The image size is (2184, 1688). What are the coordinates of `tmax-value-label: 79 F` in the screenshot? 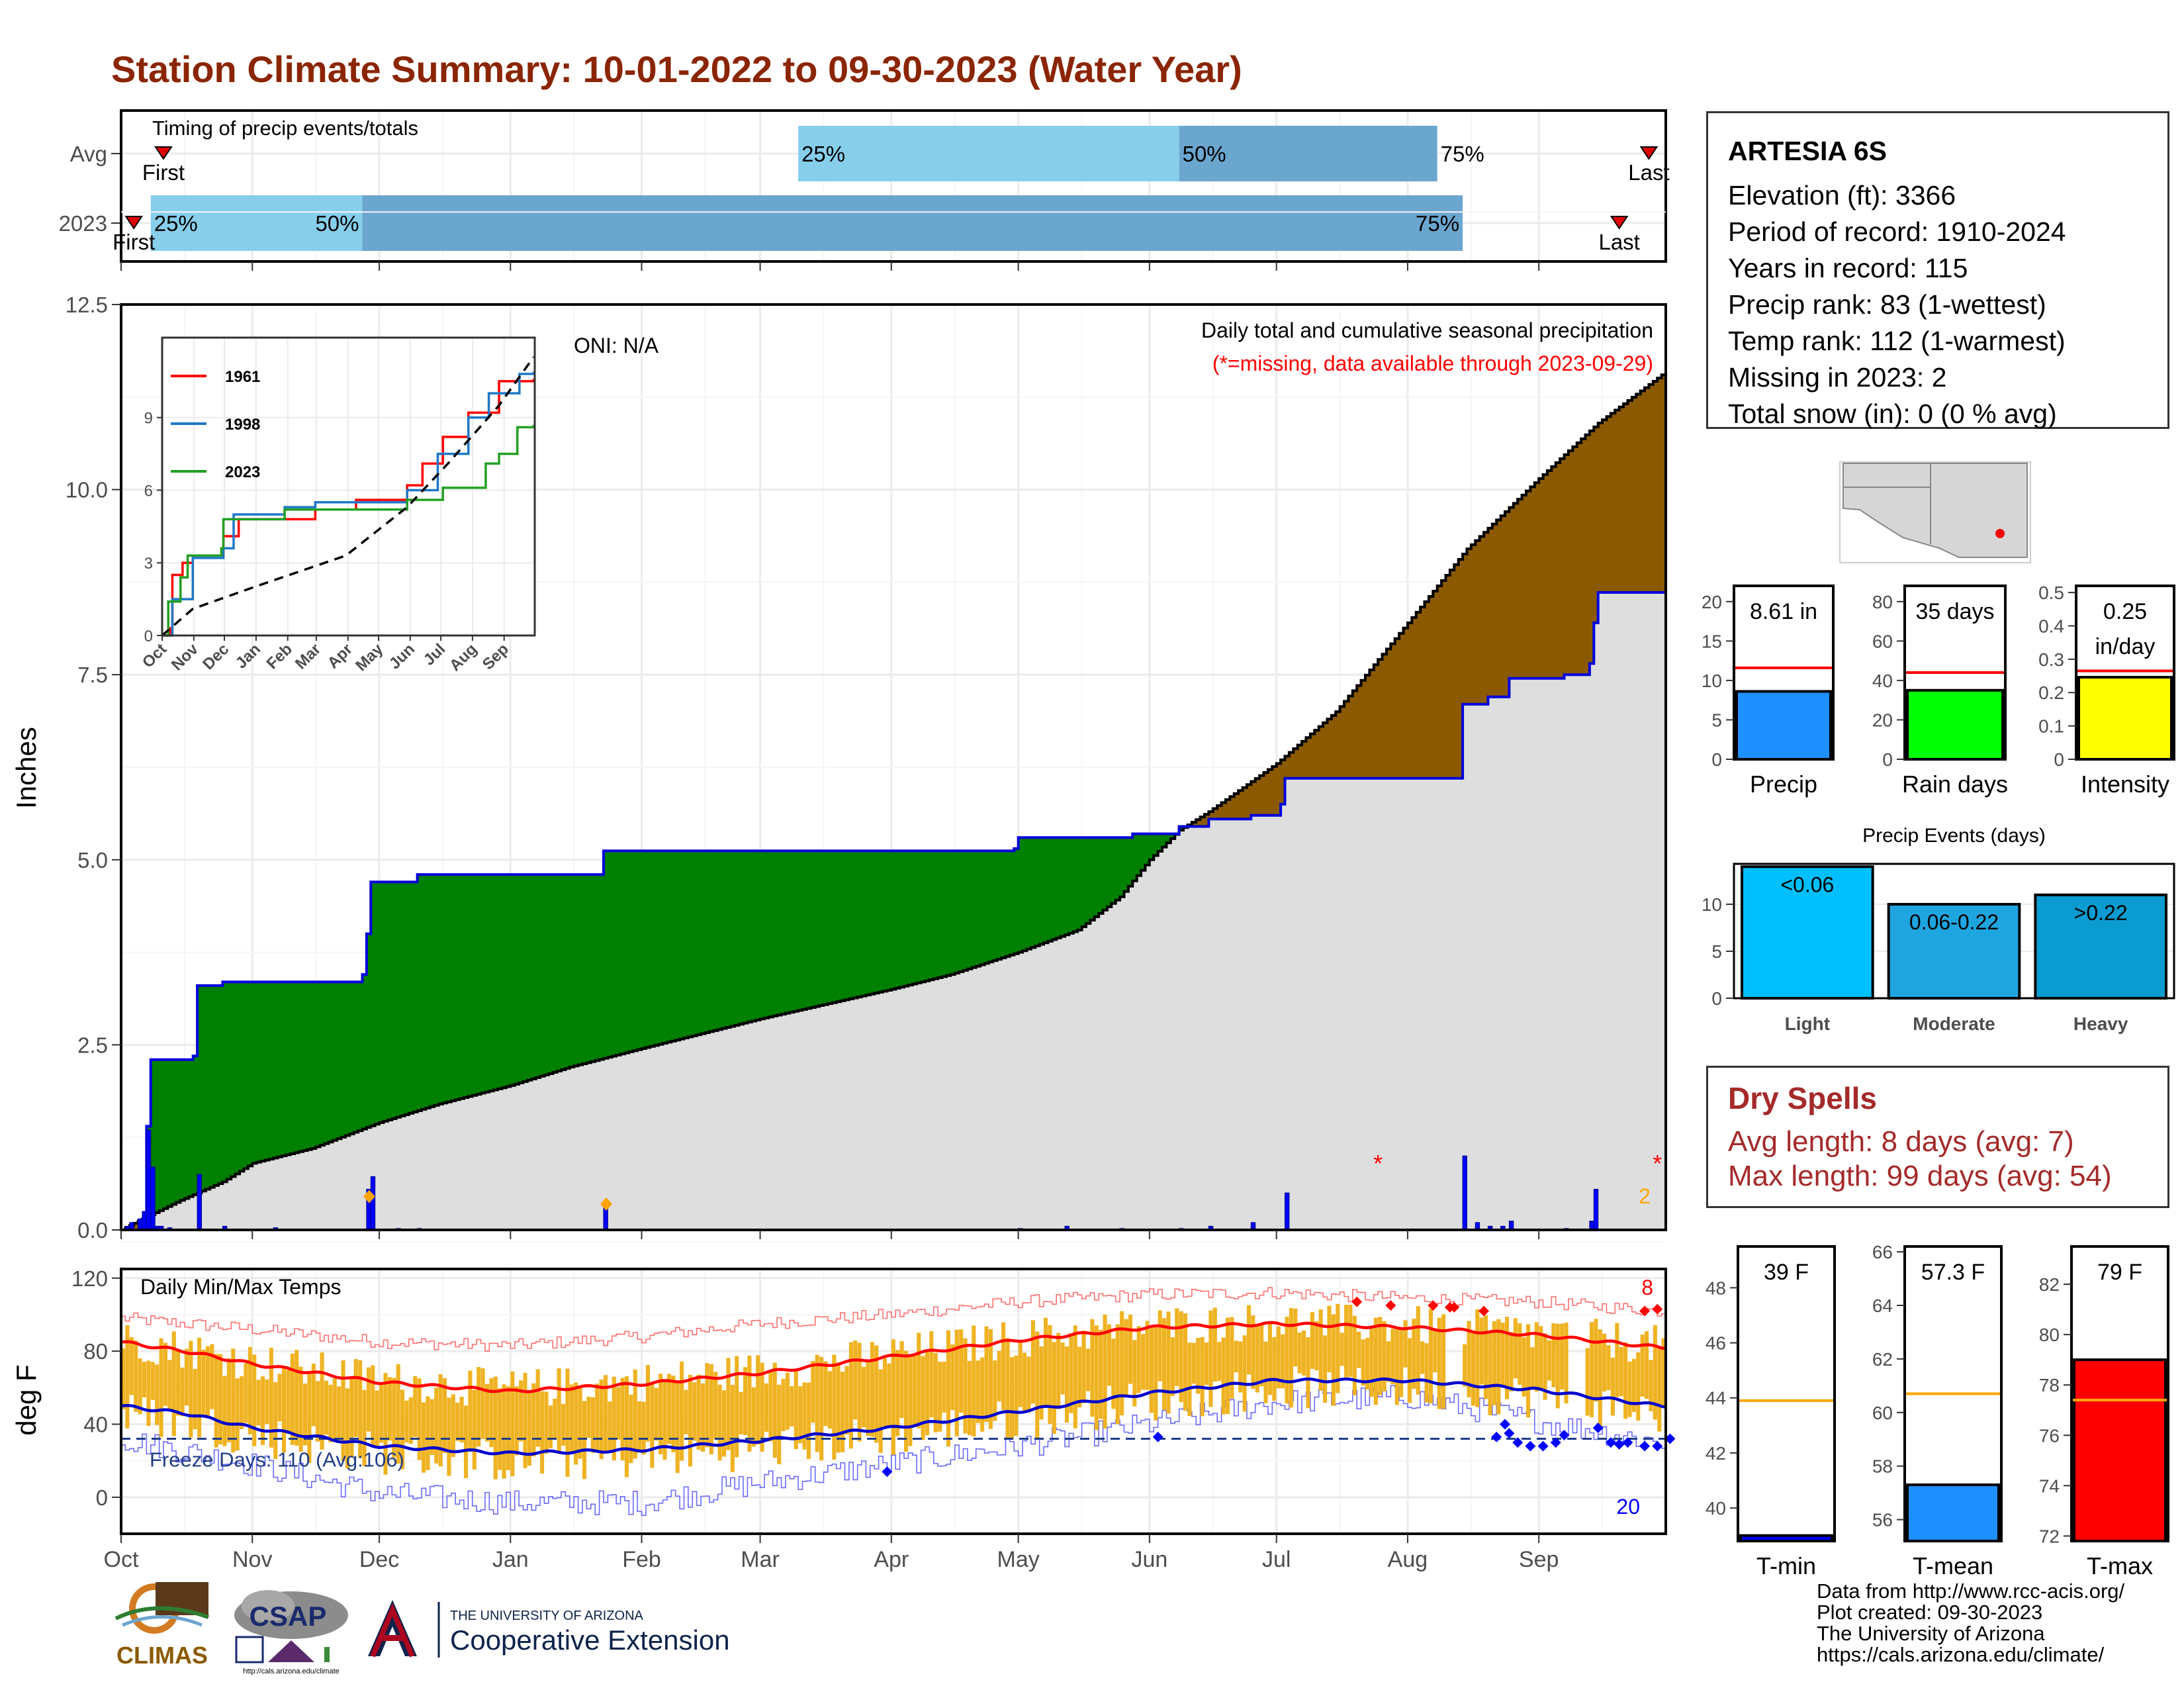 It's located at (2119, 1272).